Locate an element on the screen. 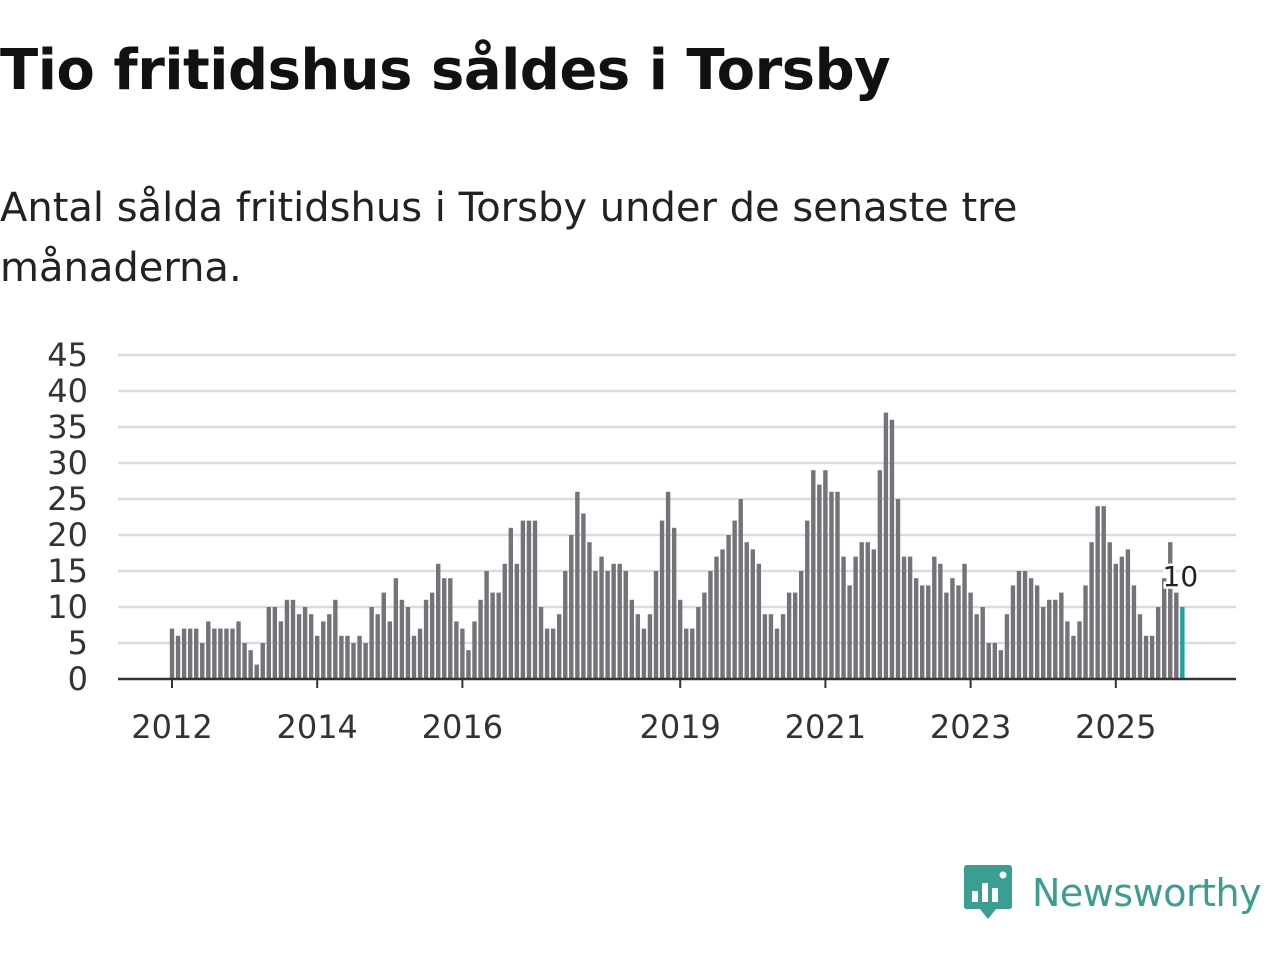 The width and height of the screenshot is (1280, 960). newsworthy-logo-icon is located at coordinates (988, 892).